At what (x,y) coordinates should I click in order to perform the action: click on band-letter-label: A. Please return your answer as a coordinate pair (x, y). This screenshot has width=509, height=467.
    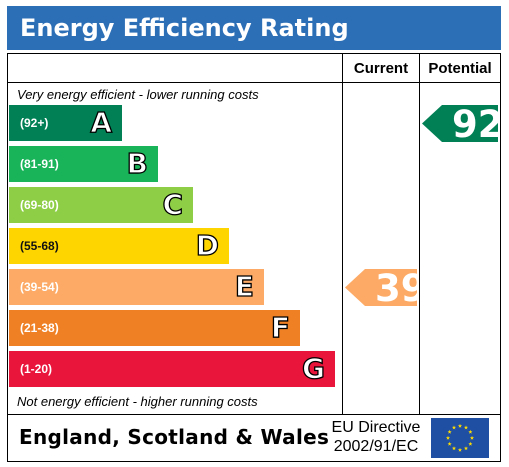
    Looking at the image, I should click on (101, 122).